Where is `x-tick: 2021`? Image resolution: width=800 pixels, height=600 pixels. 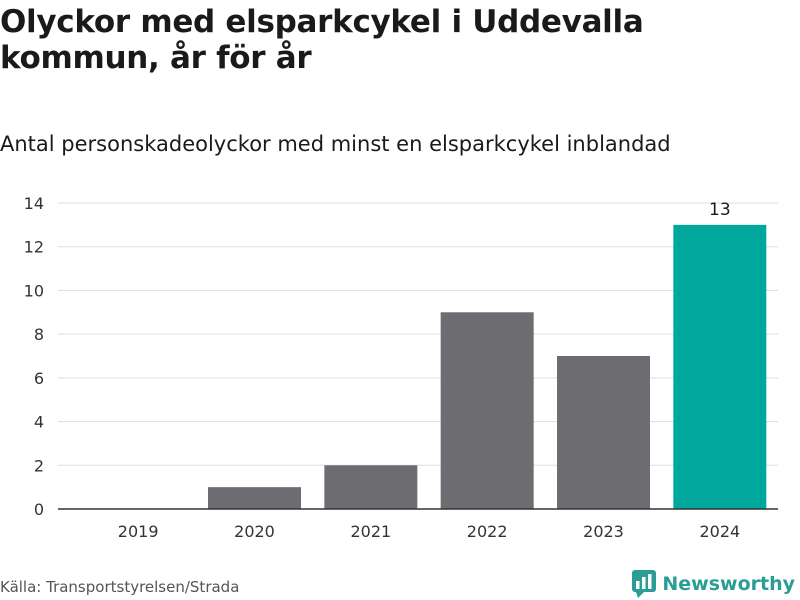
x-tick: 2021 is located at coordinates (370, 531).